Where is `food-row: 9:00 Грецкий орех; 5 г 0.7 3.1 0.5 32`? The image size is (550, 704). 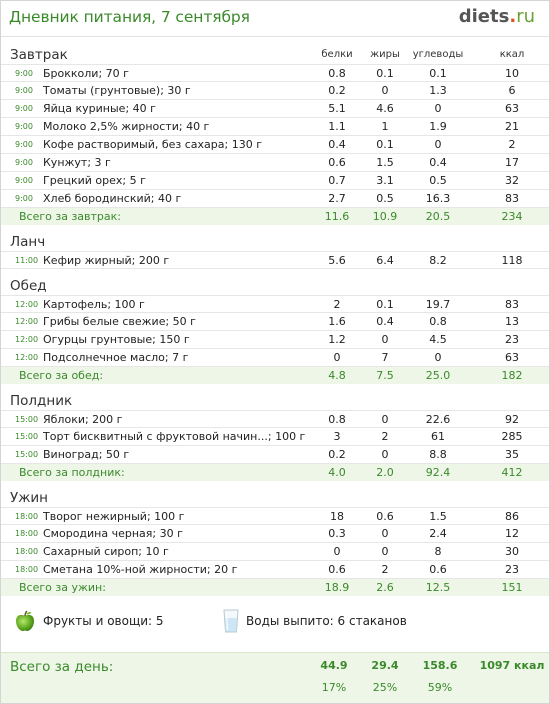 food-row: 9:00 Грецкий орех; 5 г 0.7 3.1 0.5 32 is located at coordinates (275, 181).